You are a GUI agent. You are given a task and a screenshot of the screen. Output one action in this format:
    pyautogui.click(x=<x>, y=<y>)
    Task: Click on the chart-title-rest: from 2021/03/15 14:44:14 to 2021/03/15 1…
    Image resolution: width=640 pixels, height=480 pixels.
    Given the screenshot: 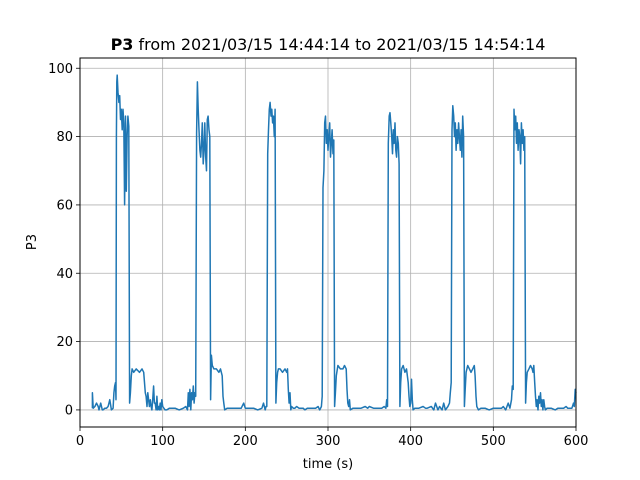 What is the action you would take?
    pyautogui.click(x=339, y=44)
    